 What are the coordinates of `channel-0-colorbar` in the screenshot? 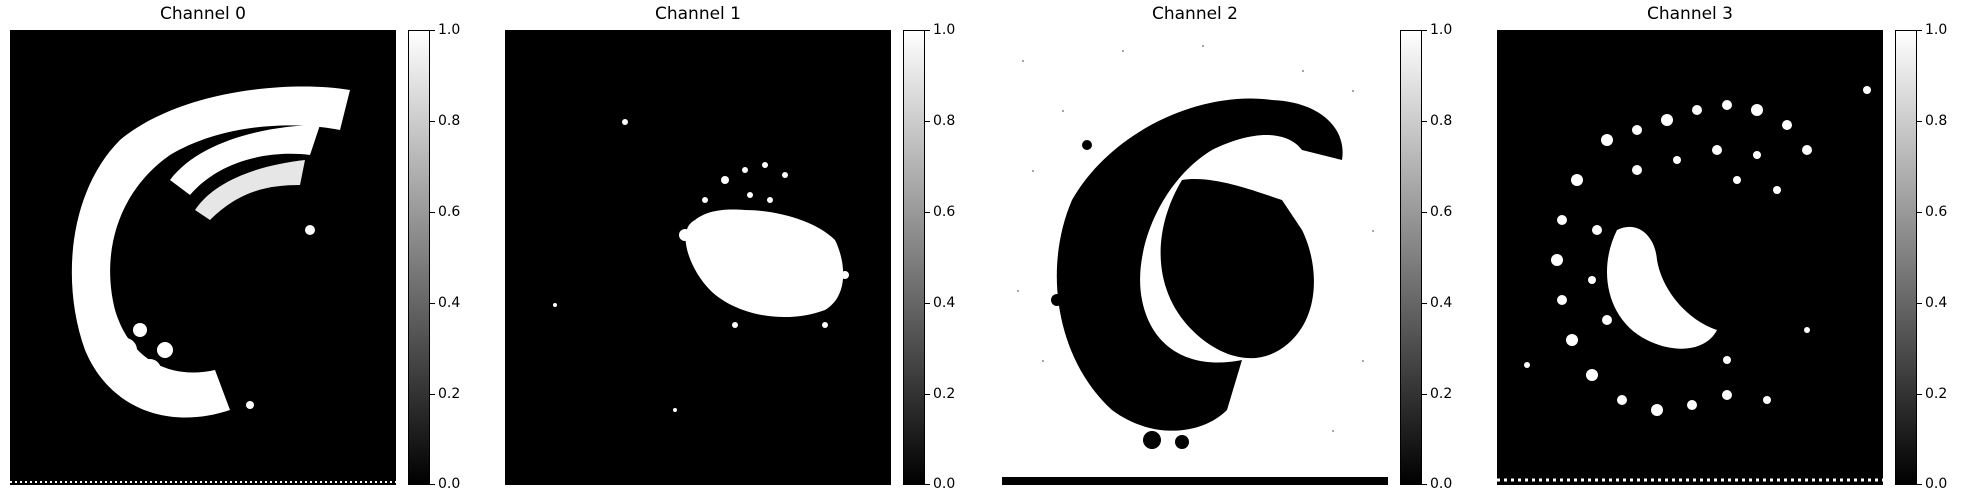 It's located at (419, 257).